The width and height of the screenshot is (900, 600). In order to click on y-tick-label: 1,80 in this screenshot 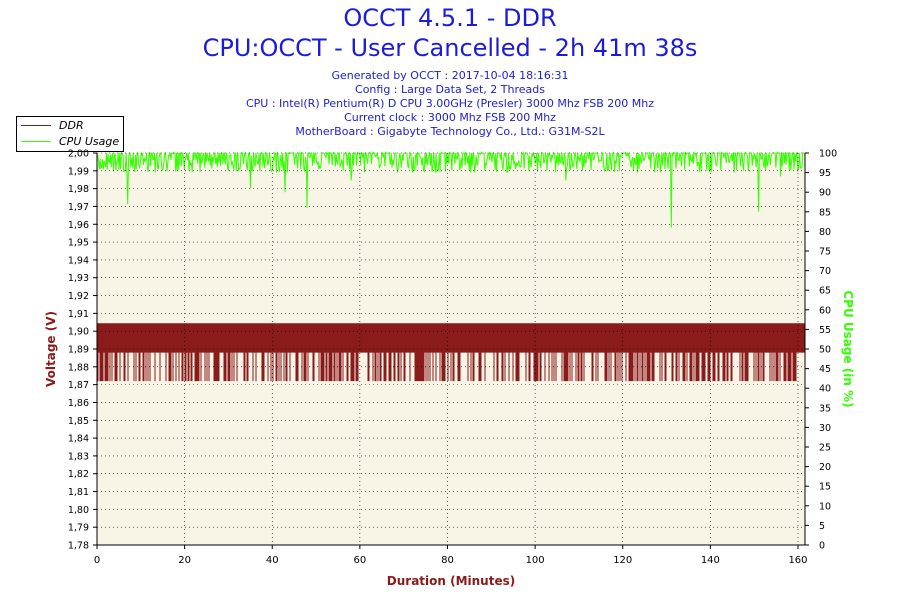, I will do `click(78, 510)`.